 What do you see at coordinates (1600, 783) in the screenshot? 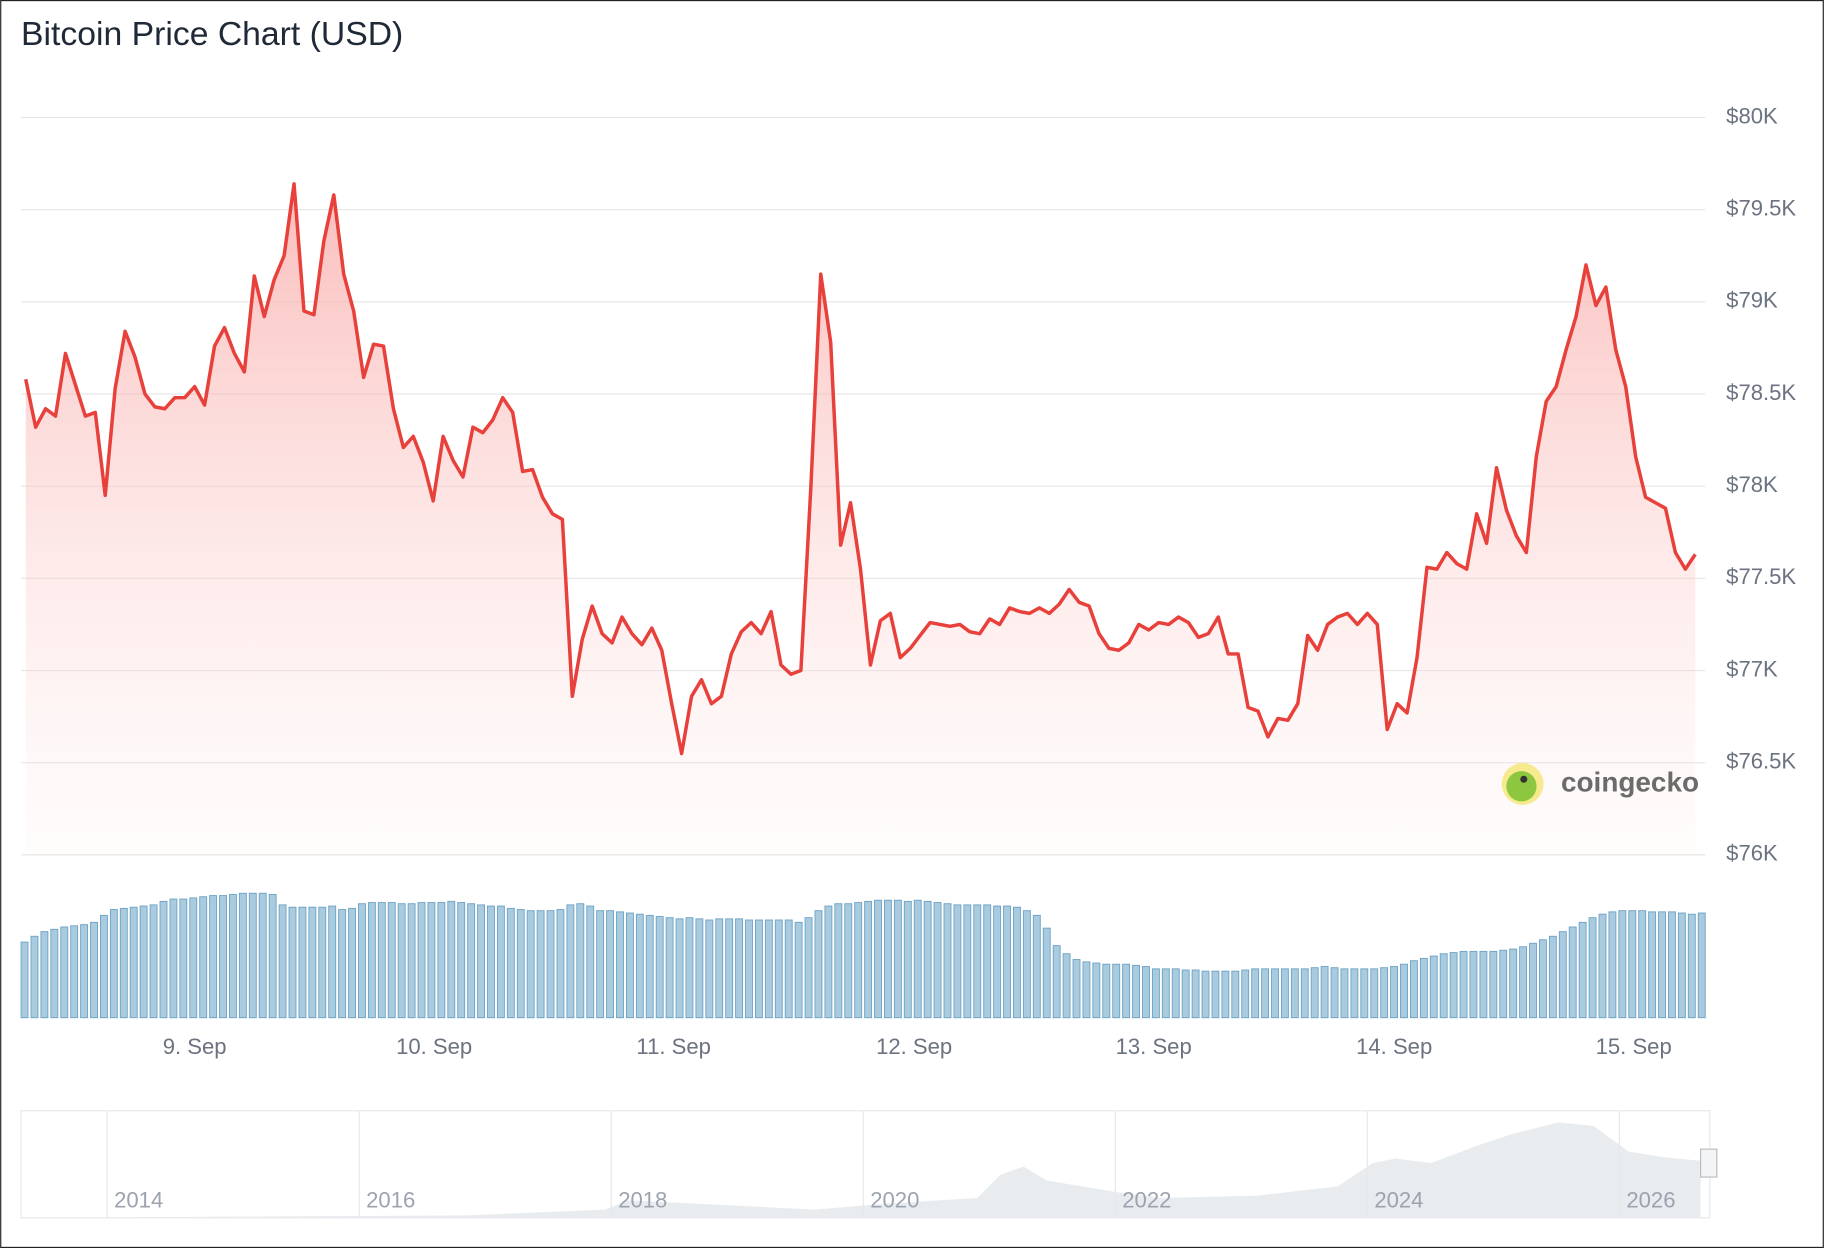
I see `watermark: coingecko` at bounding box center [1600, 783].